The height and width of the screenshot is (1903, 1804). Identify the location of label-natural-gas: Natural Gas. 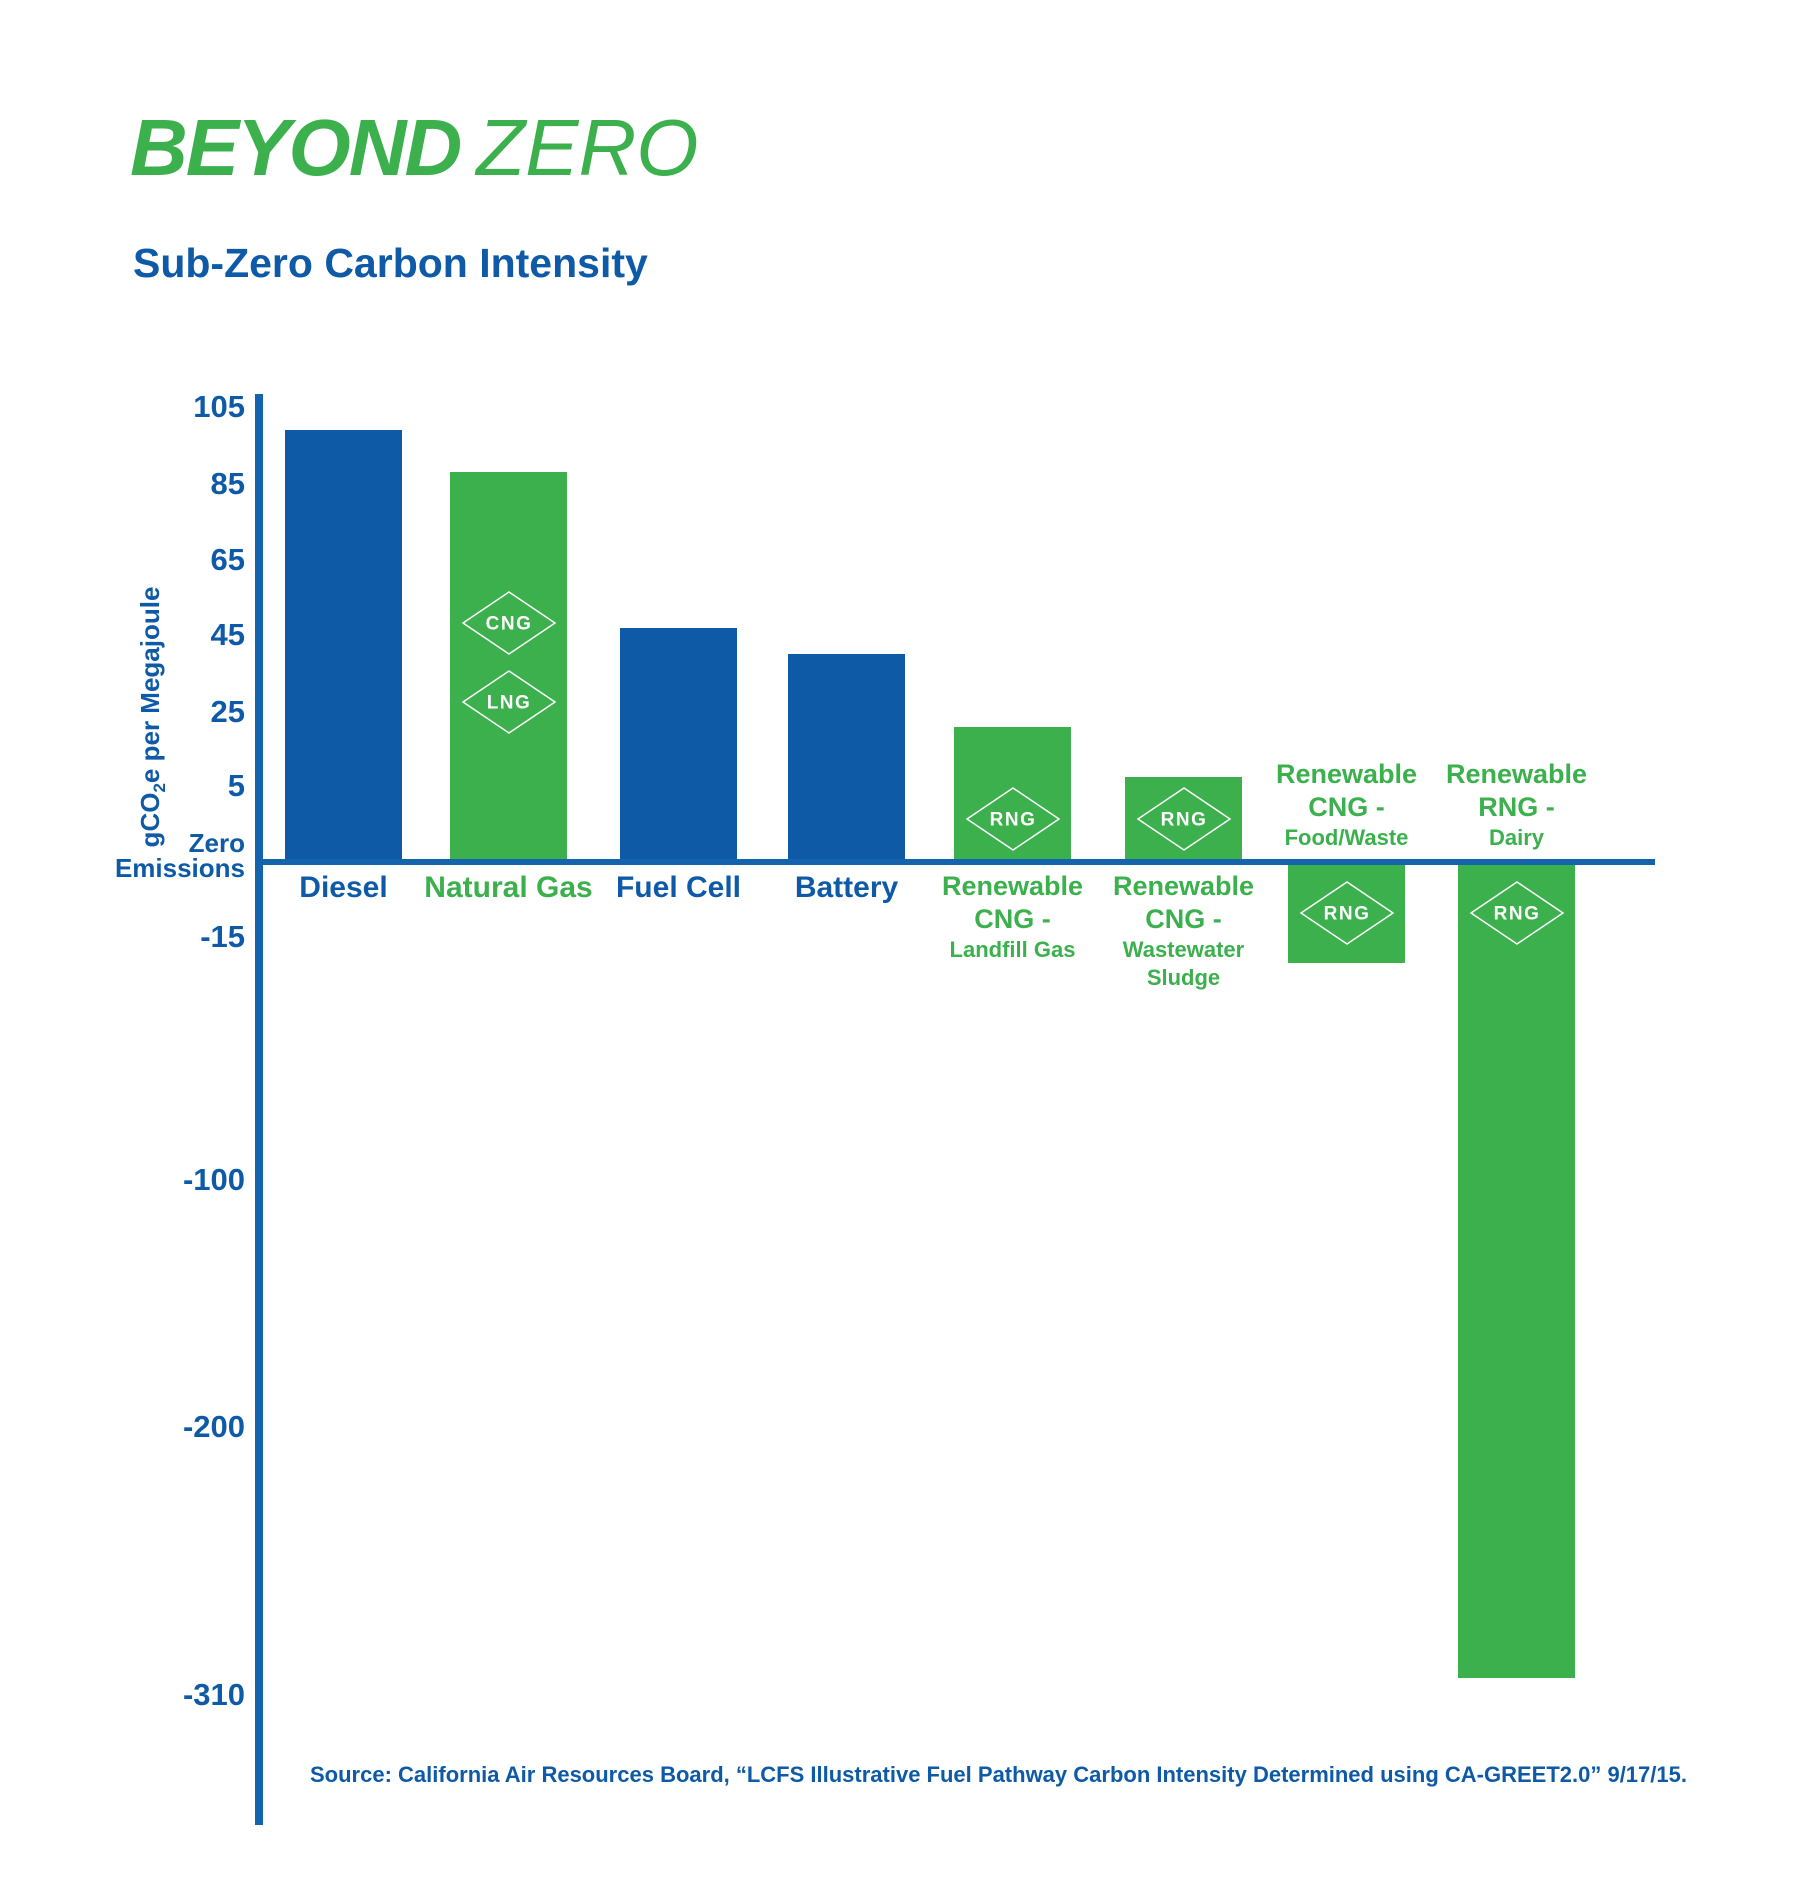
(508, 888).